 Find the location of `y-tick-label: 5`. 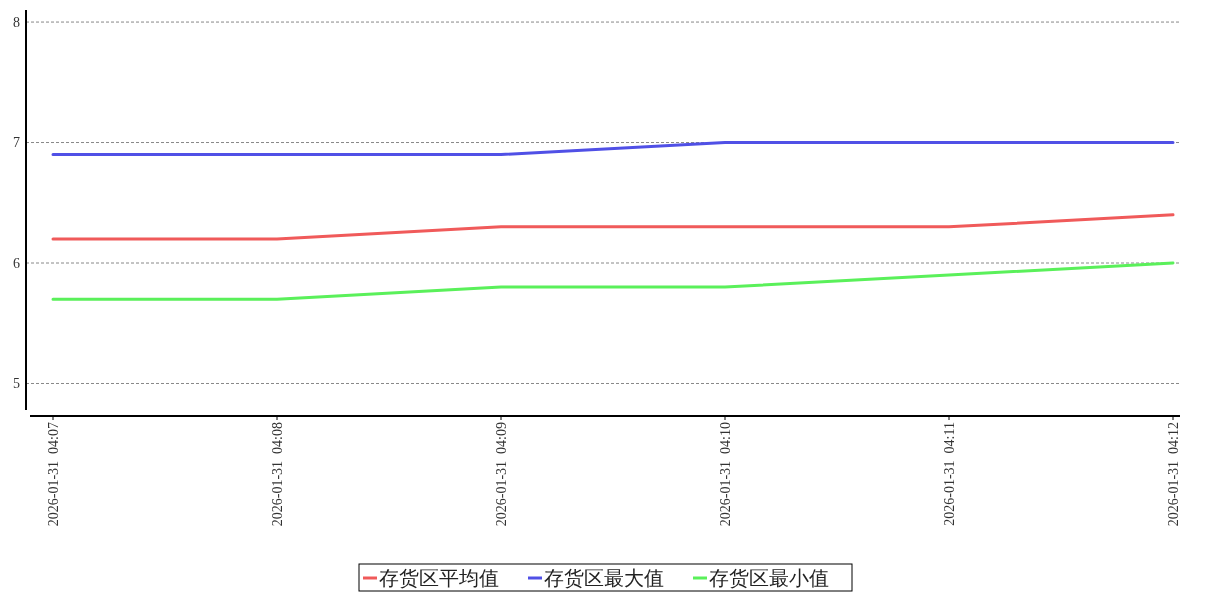

y-tick-label: 5 is located at coordinates (16, 384).